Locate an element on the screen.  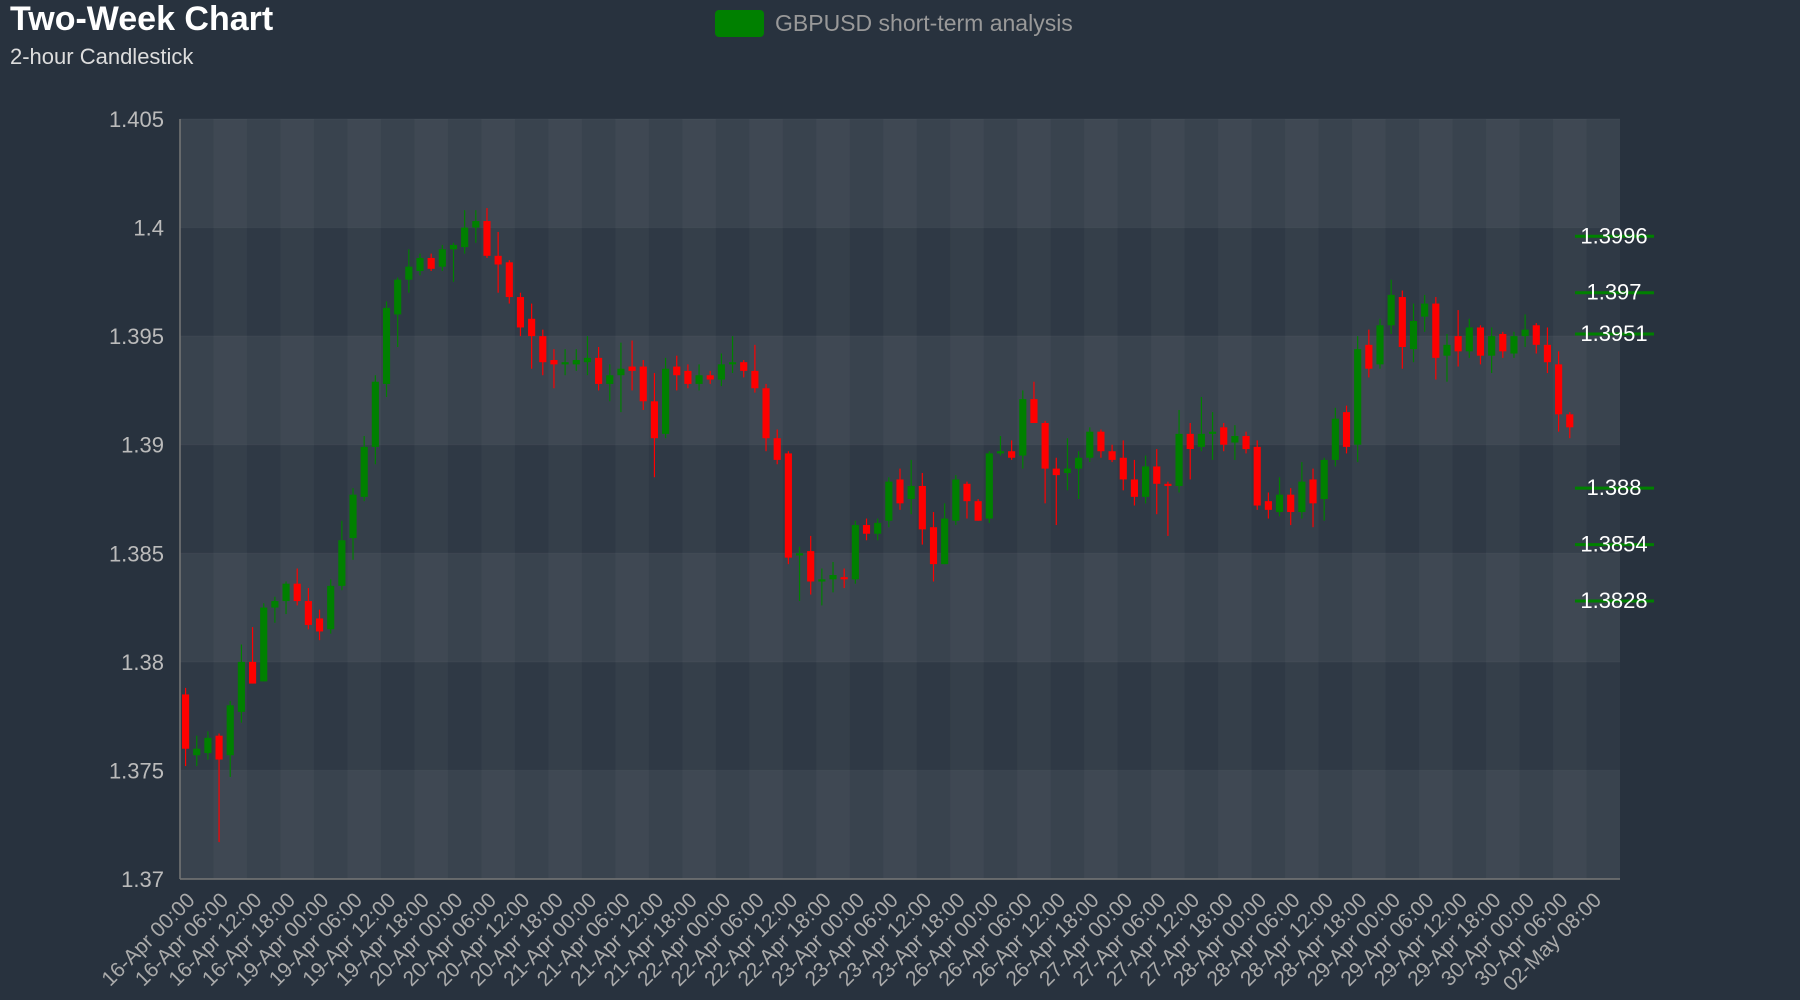
y-tick-label: 1.395 is located at coordinates (136, 336).